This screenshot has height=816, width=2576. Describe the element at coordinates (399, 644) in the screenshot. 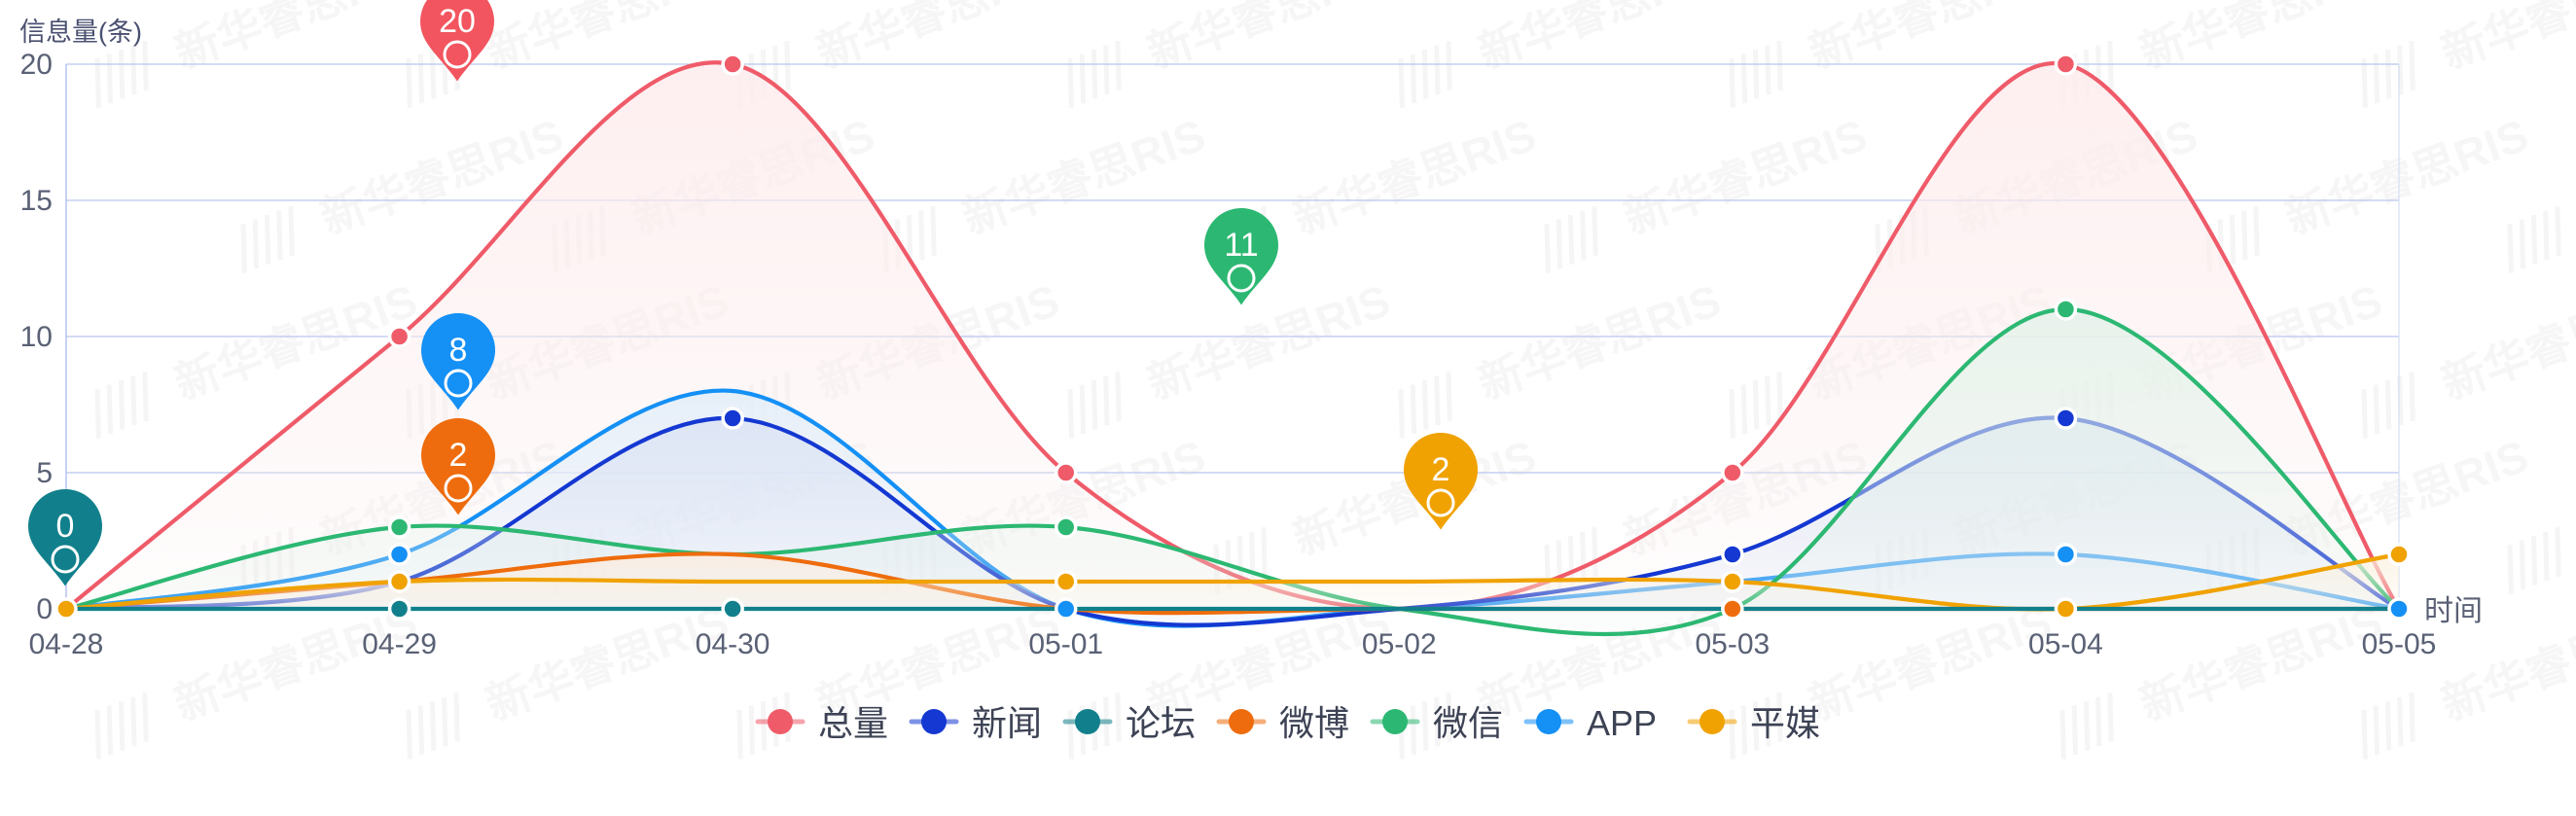

I see `x-axis-tick: 04-29` at that location.